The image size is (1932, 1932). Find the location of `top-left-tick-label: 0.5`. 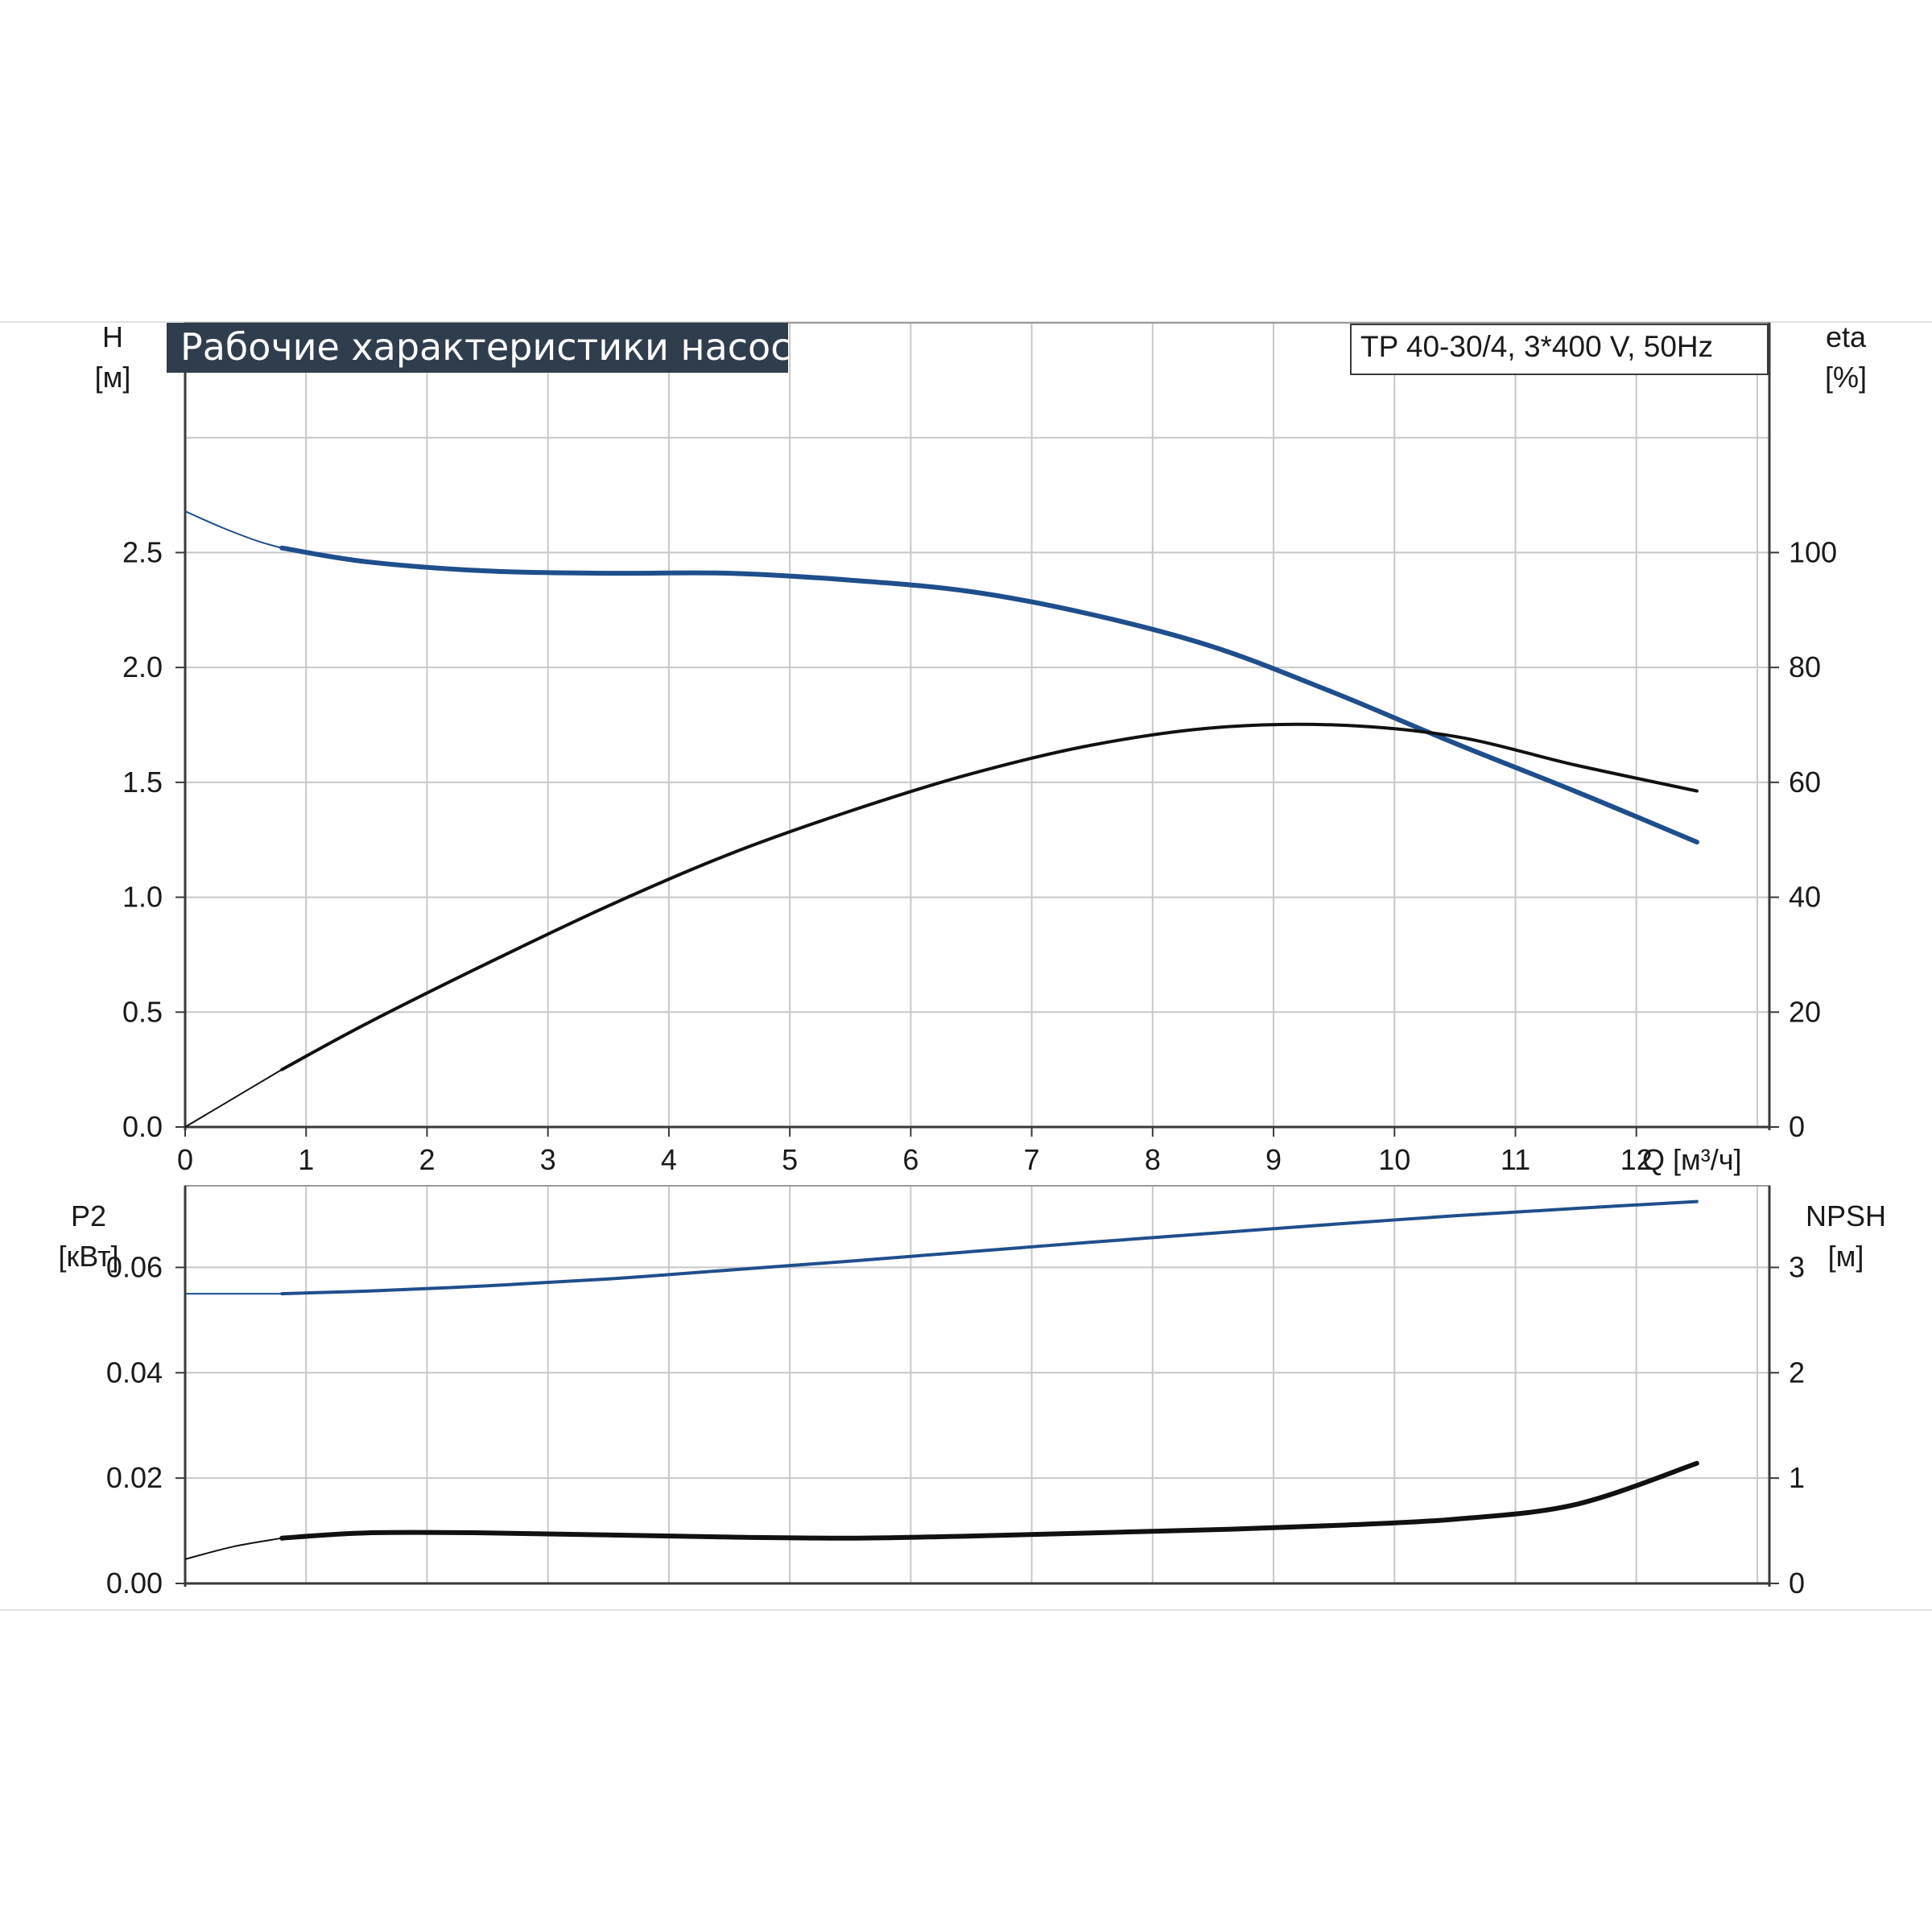

top-left-tick-label: 0.5 is located at coordinates (142, 1011).